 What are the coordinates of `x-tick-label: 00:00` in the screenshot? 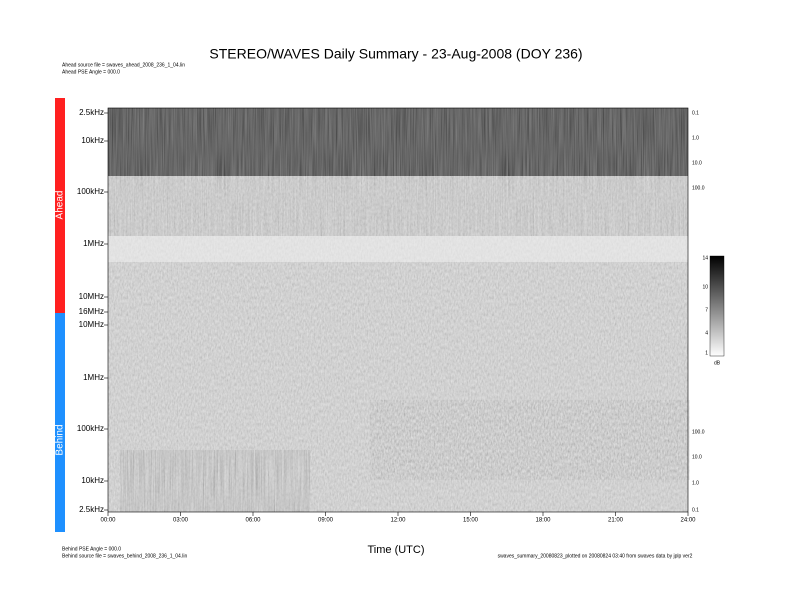 It's located at (108, 521).